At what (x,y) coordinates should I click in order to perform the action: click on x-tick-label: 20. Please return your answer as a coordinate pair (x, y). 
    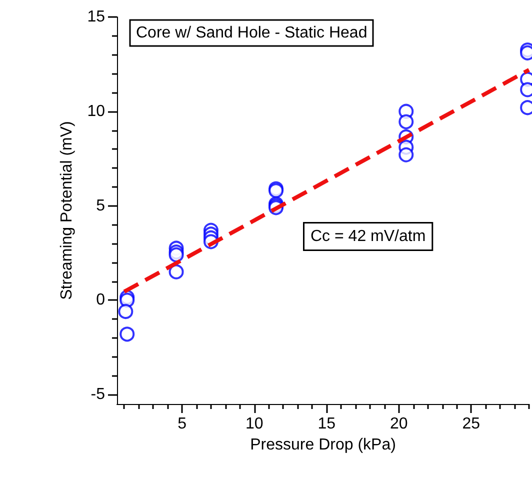
    Looking at the image, I should click on (399, 424).